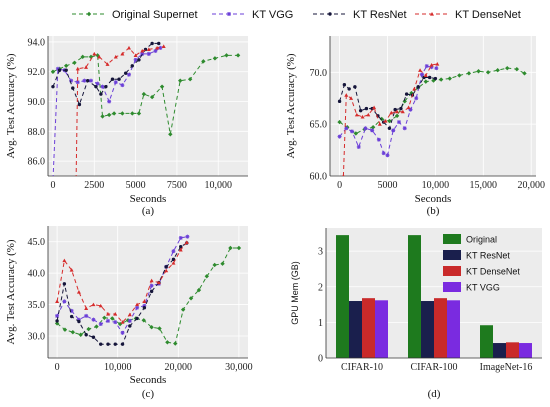 This screenshot has height=407, width=550. Describe the element at coordinates (94, 185) in the screenshot. I see `x-tick-label: 2500` at that location.